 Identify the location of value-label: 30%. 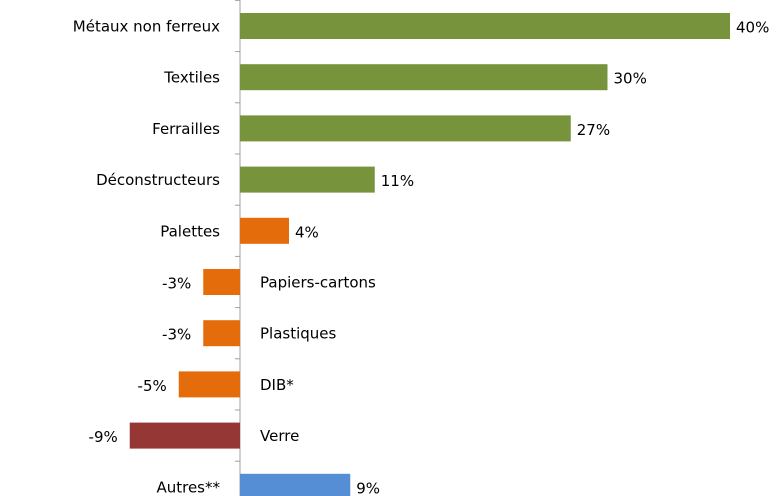
(630, 79).